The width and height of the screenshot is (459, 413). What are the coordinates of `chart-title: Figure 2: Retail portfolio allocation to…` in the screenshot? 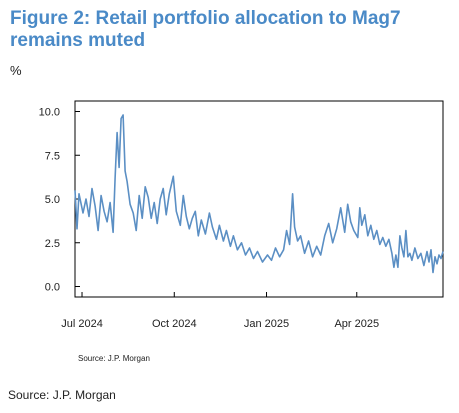 It's located at (205, 29).